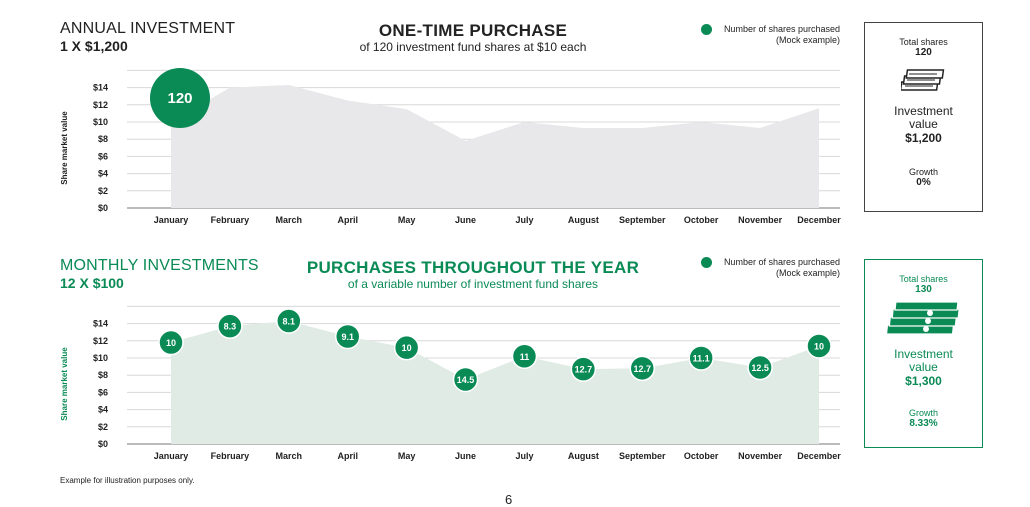  I want to click on section2-subtitle: 12 X $100, so click(92, 283).